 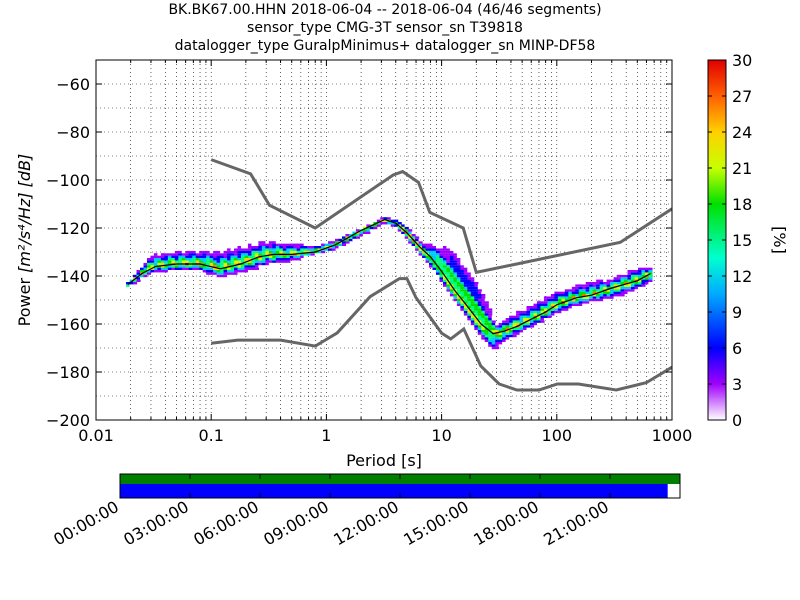 I want to click on chart-title-line-2: sensor_type CMG-3T sensor_sn T39818, so click(x=385, y=28).